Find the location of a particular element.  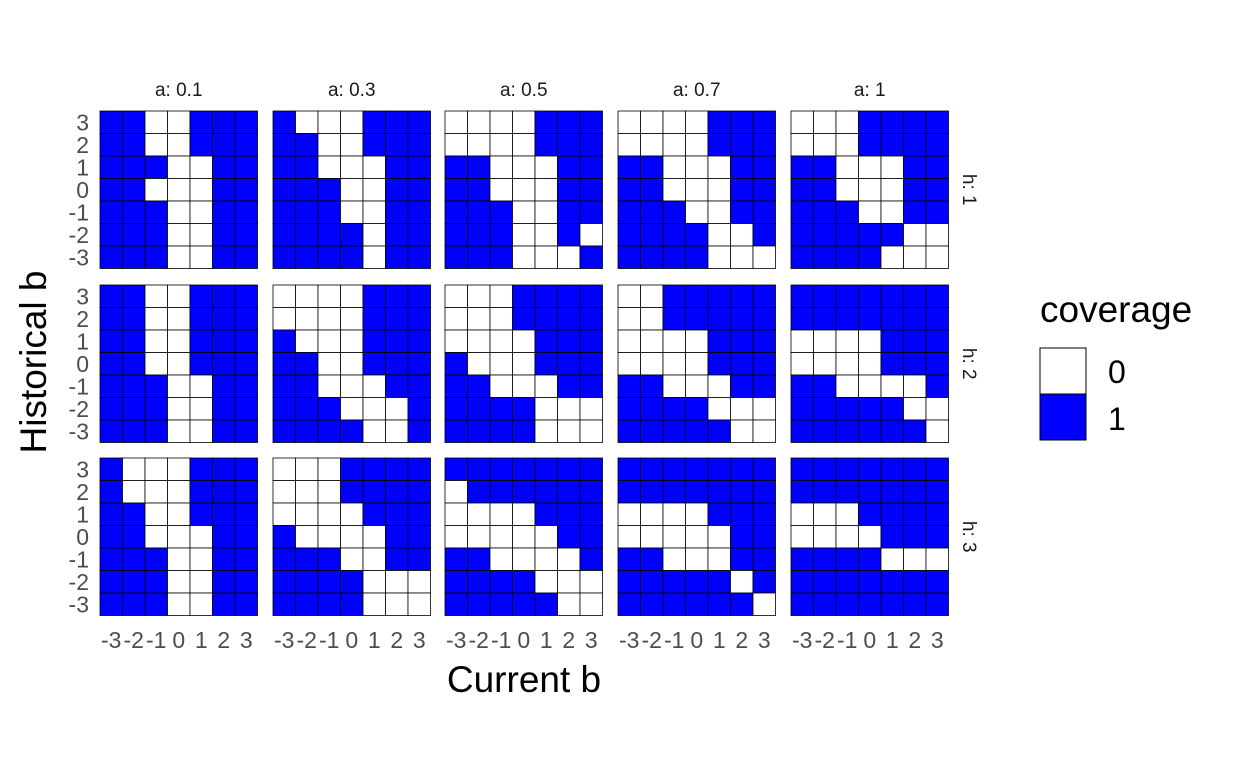

x-tick-label: 3 is located at coordinates (419, 640).